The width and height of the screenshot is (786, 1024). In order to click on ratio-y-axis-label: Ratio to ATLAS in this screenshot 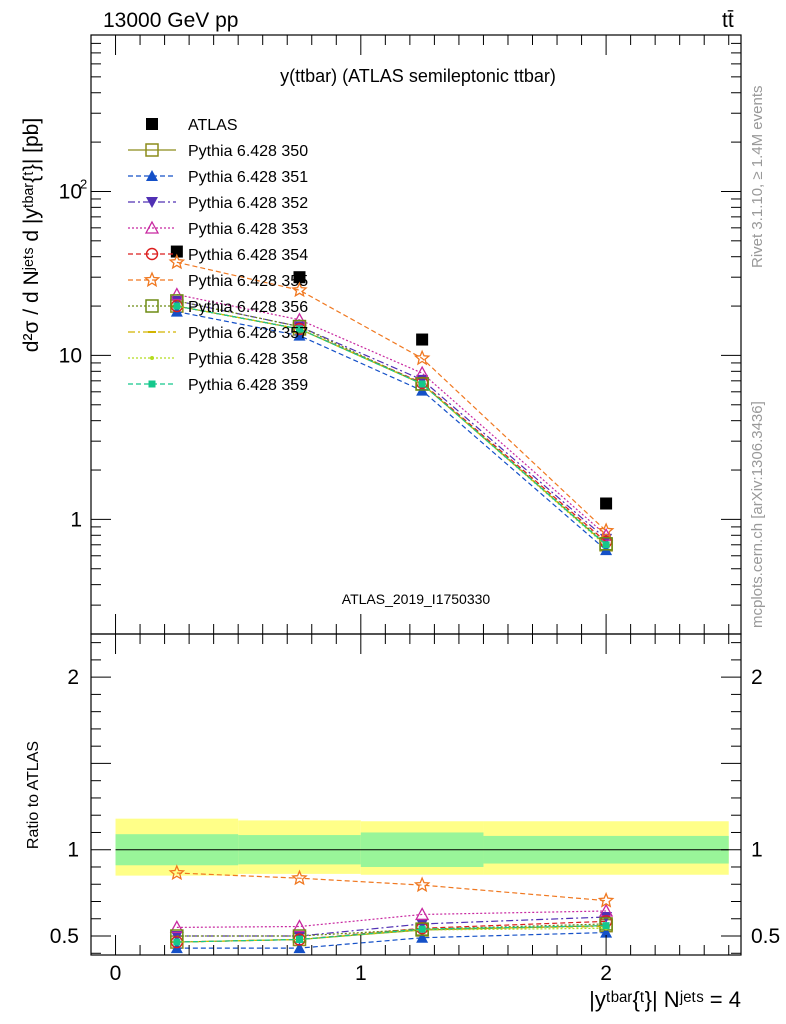, I will do `click(33, 795)`.